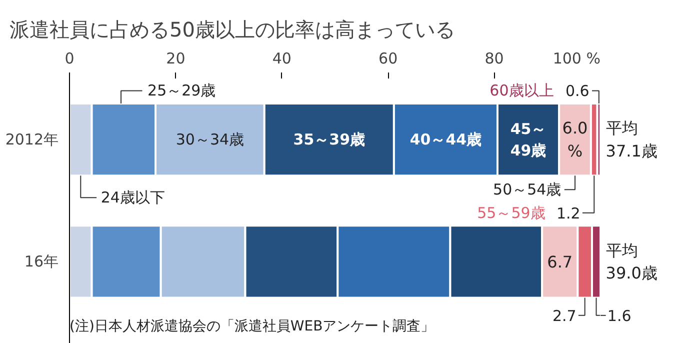 The height and width of the screenshot is (343, 680). I want to click on chart-title: 派遣社員に占める50歳以上の比率は高まっている, so click(232, 30).